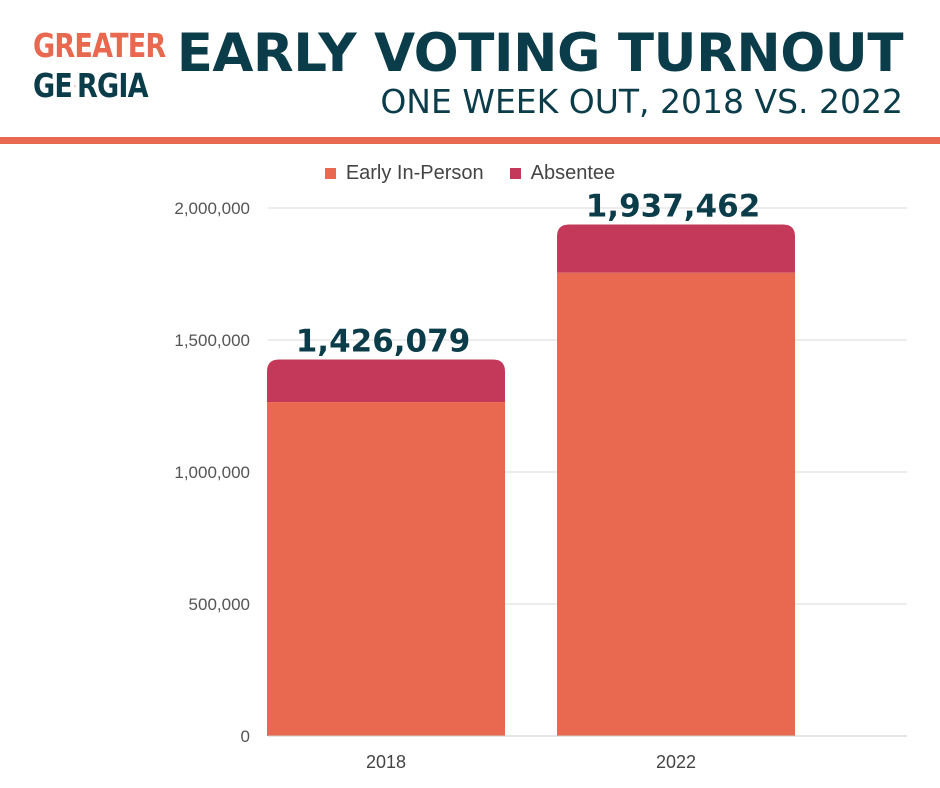  I want to click on bar-total-label: 1,937,462, so click(673, 207).